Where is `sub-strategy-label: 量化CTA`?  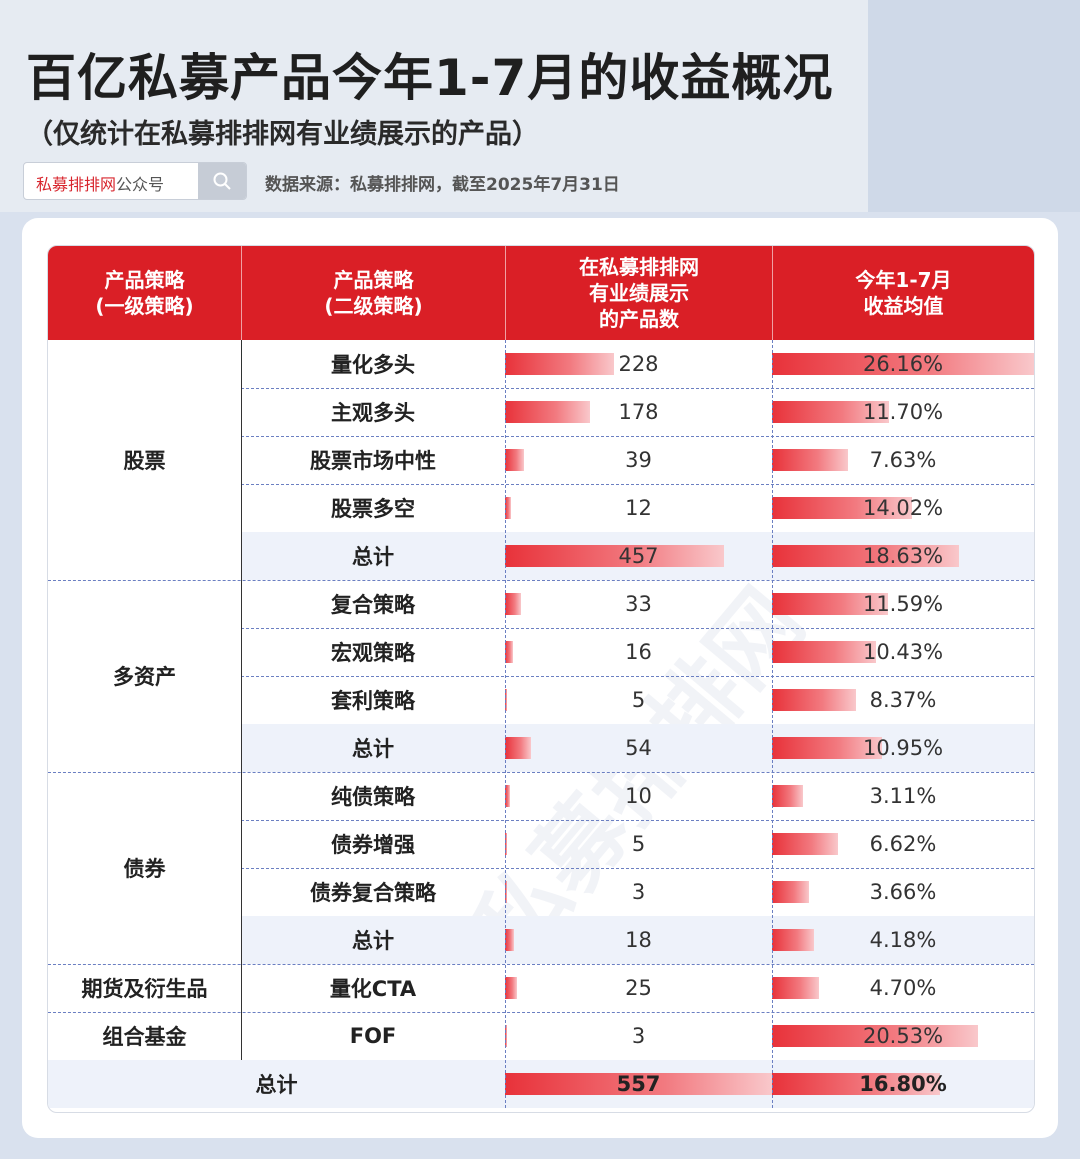 sub-strategy-label: 量化CTA is located at coordinates (373, 989).